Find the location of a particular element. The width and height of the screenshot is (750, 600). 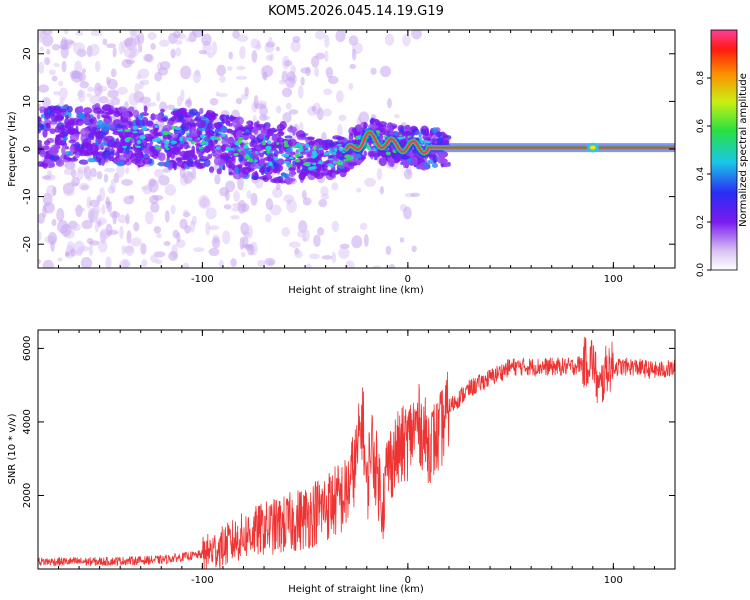

colorbar-ticks: 0.0 0.2 0.4 0.6 0.8 is located at coordinates (703, 174).